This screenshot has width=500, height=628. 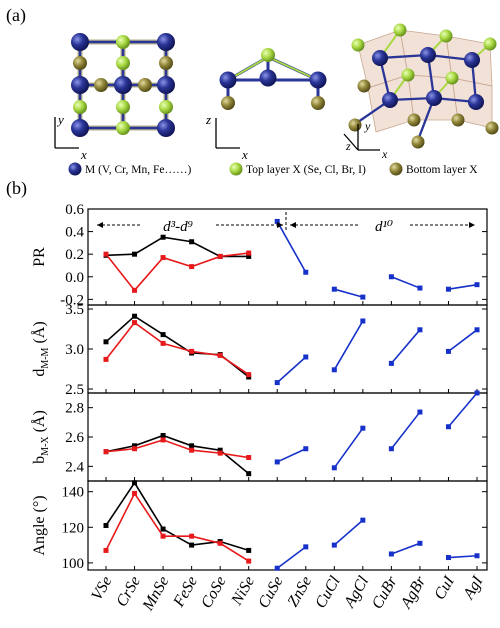 I want to click on legend-swatch-metal, so click(x=75, y=169).